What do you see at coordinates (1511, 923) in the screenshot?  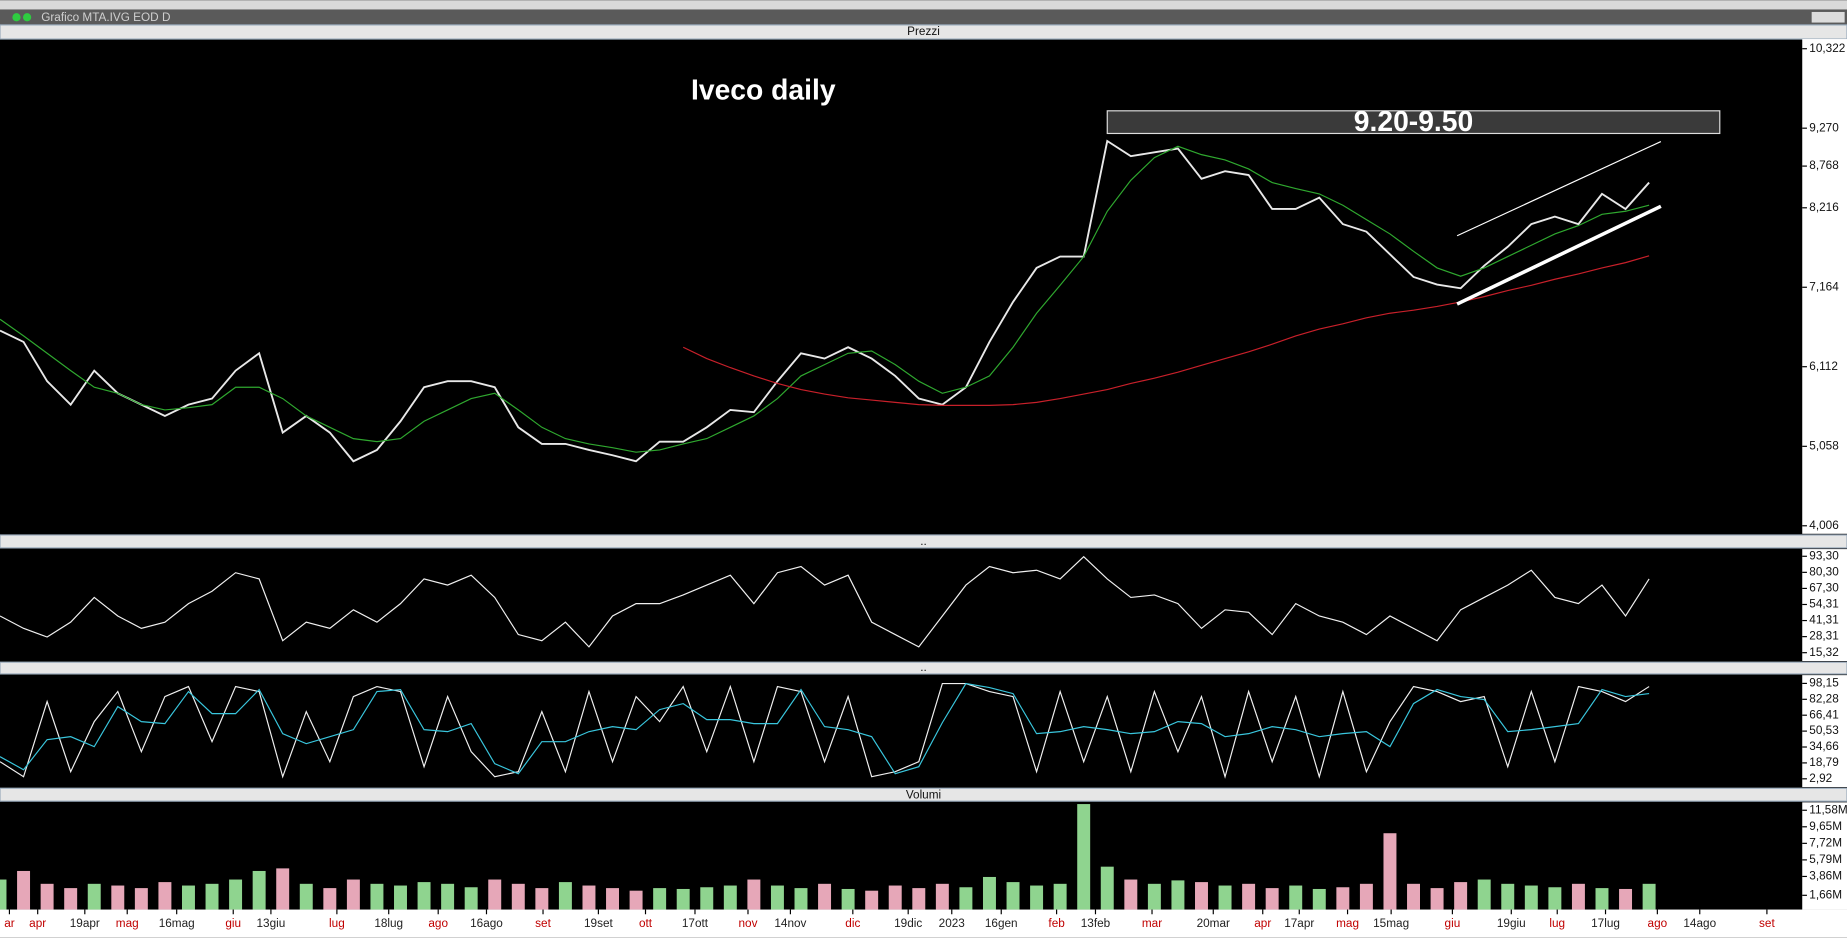 I see `x-tick-label: 19giu` at bounding box center [1511, 923].